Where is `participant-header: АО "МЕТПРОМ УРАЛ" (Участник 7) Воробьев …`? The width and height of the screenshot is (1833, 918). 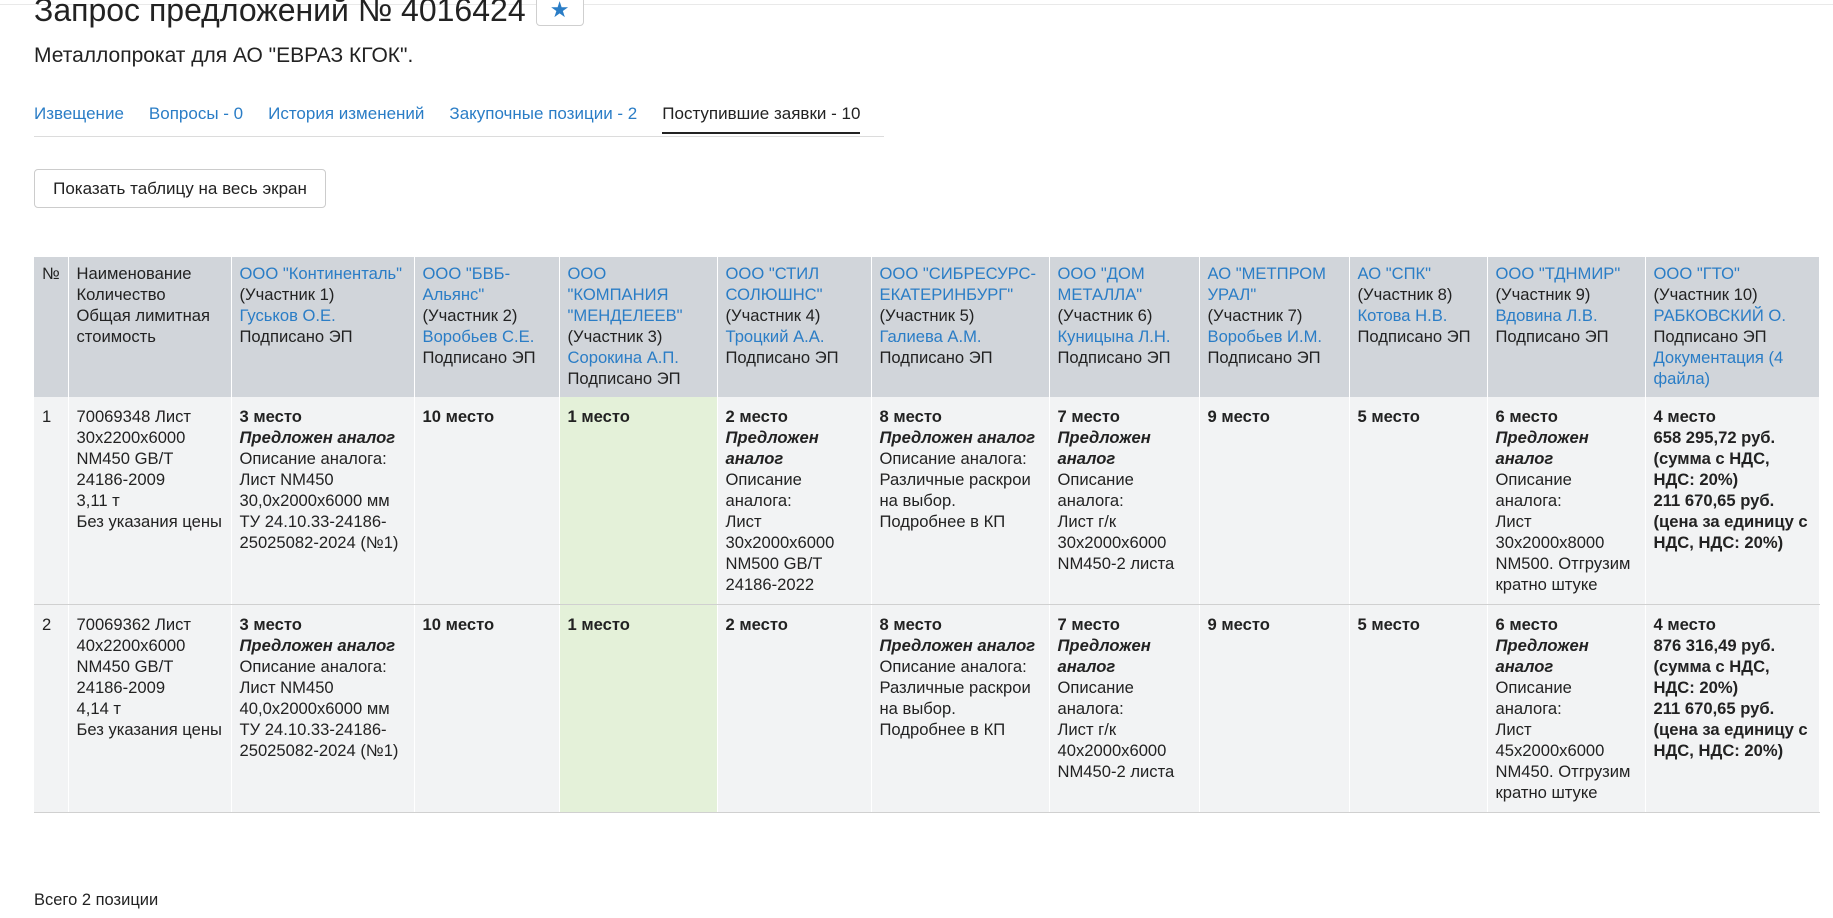
participant-header: АО "МЕТПРОМ УРАЛ" (Участник 7) Воробьев … is located at coordinates (1274, 327).